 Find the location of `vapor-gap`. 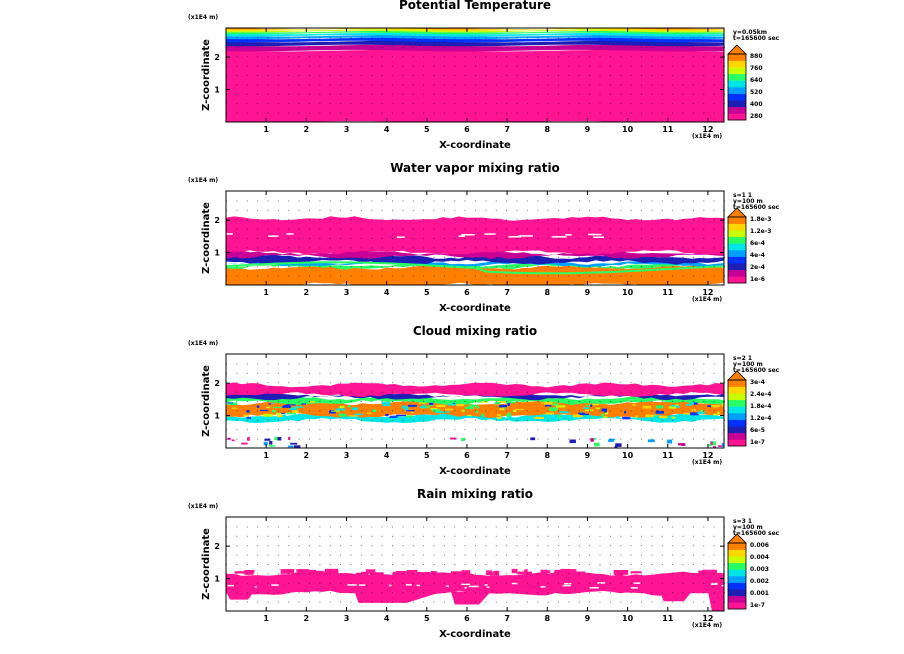

vapor-gap is located at coordinates (599, 237).